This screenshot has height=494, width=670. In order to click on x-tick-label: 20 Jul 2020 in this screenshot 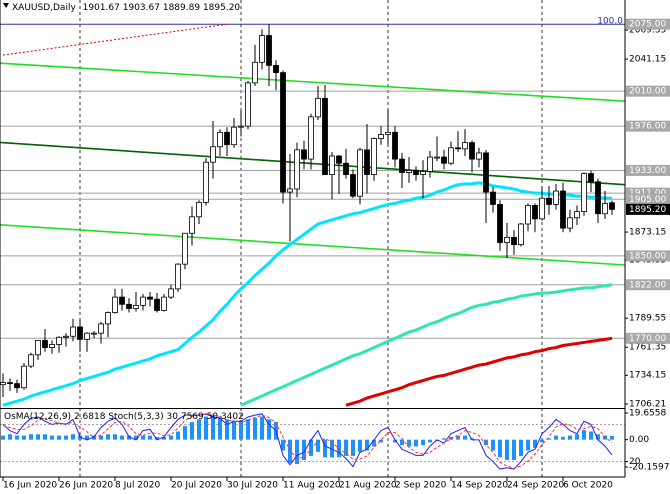, I will do `click(196, 486)`.